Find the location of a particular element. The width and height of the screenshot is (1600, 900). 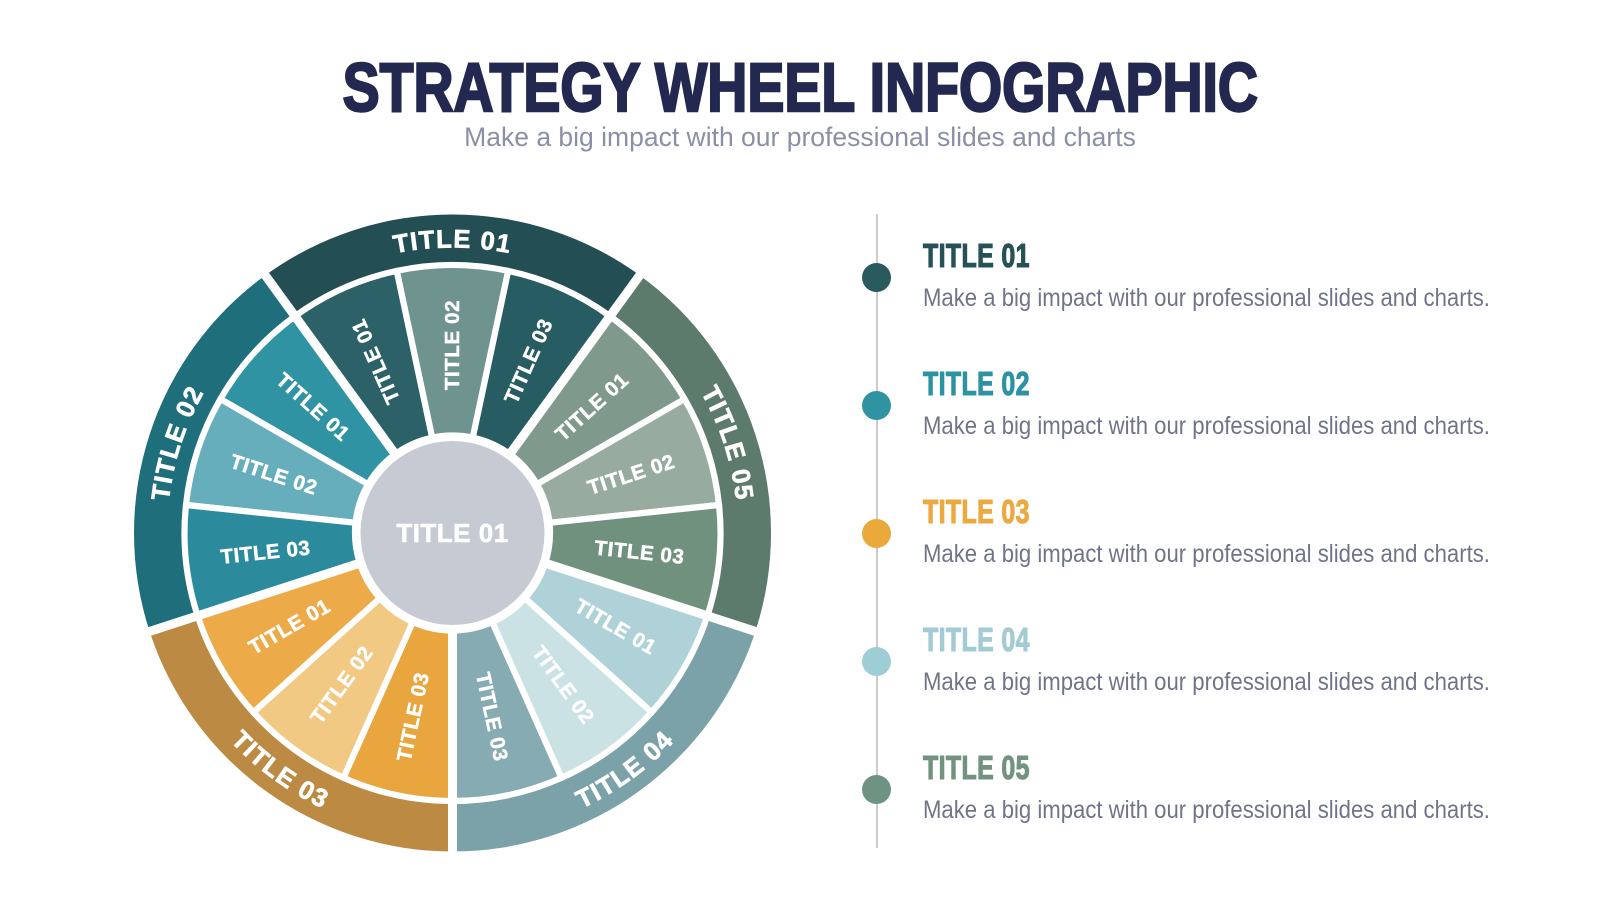

svg-text: TITLE 02 is located at coordinates (452, 345).